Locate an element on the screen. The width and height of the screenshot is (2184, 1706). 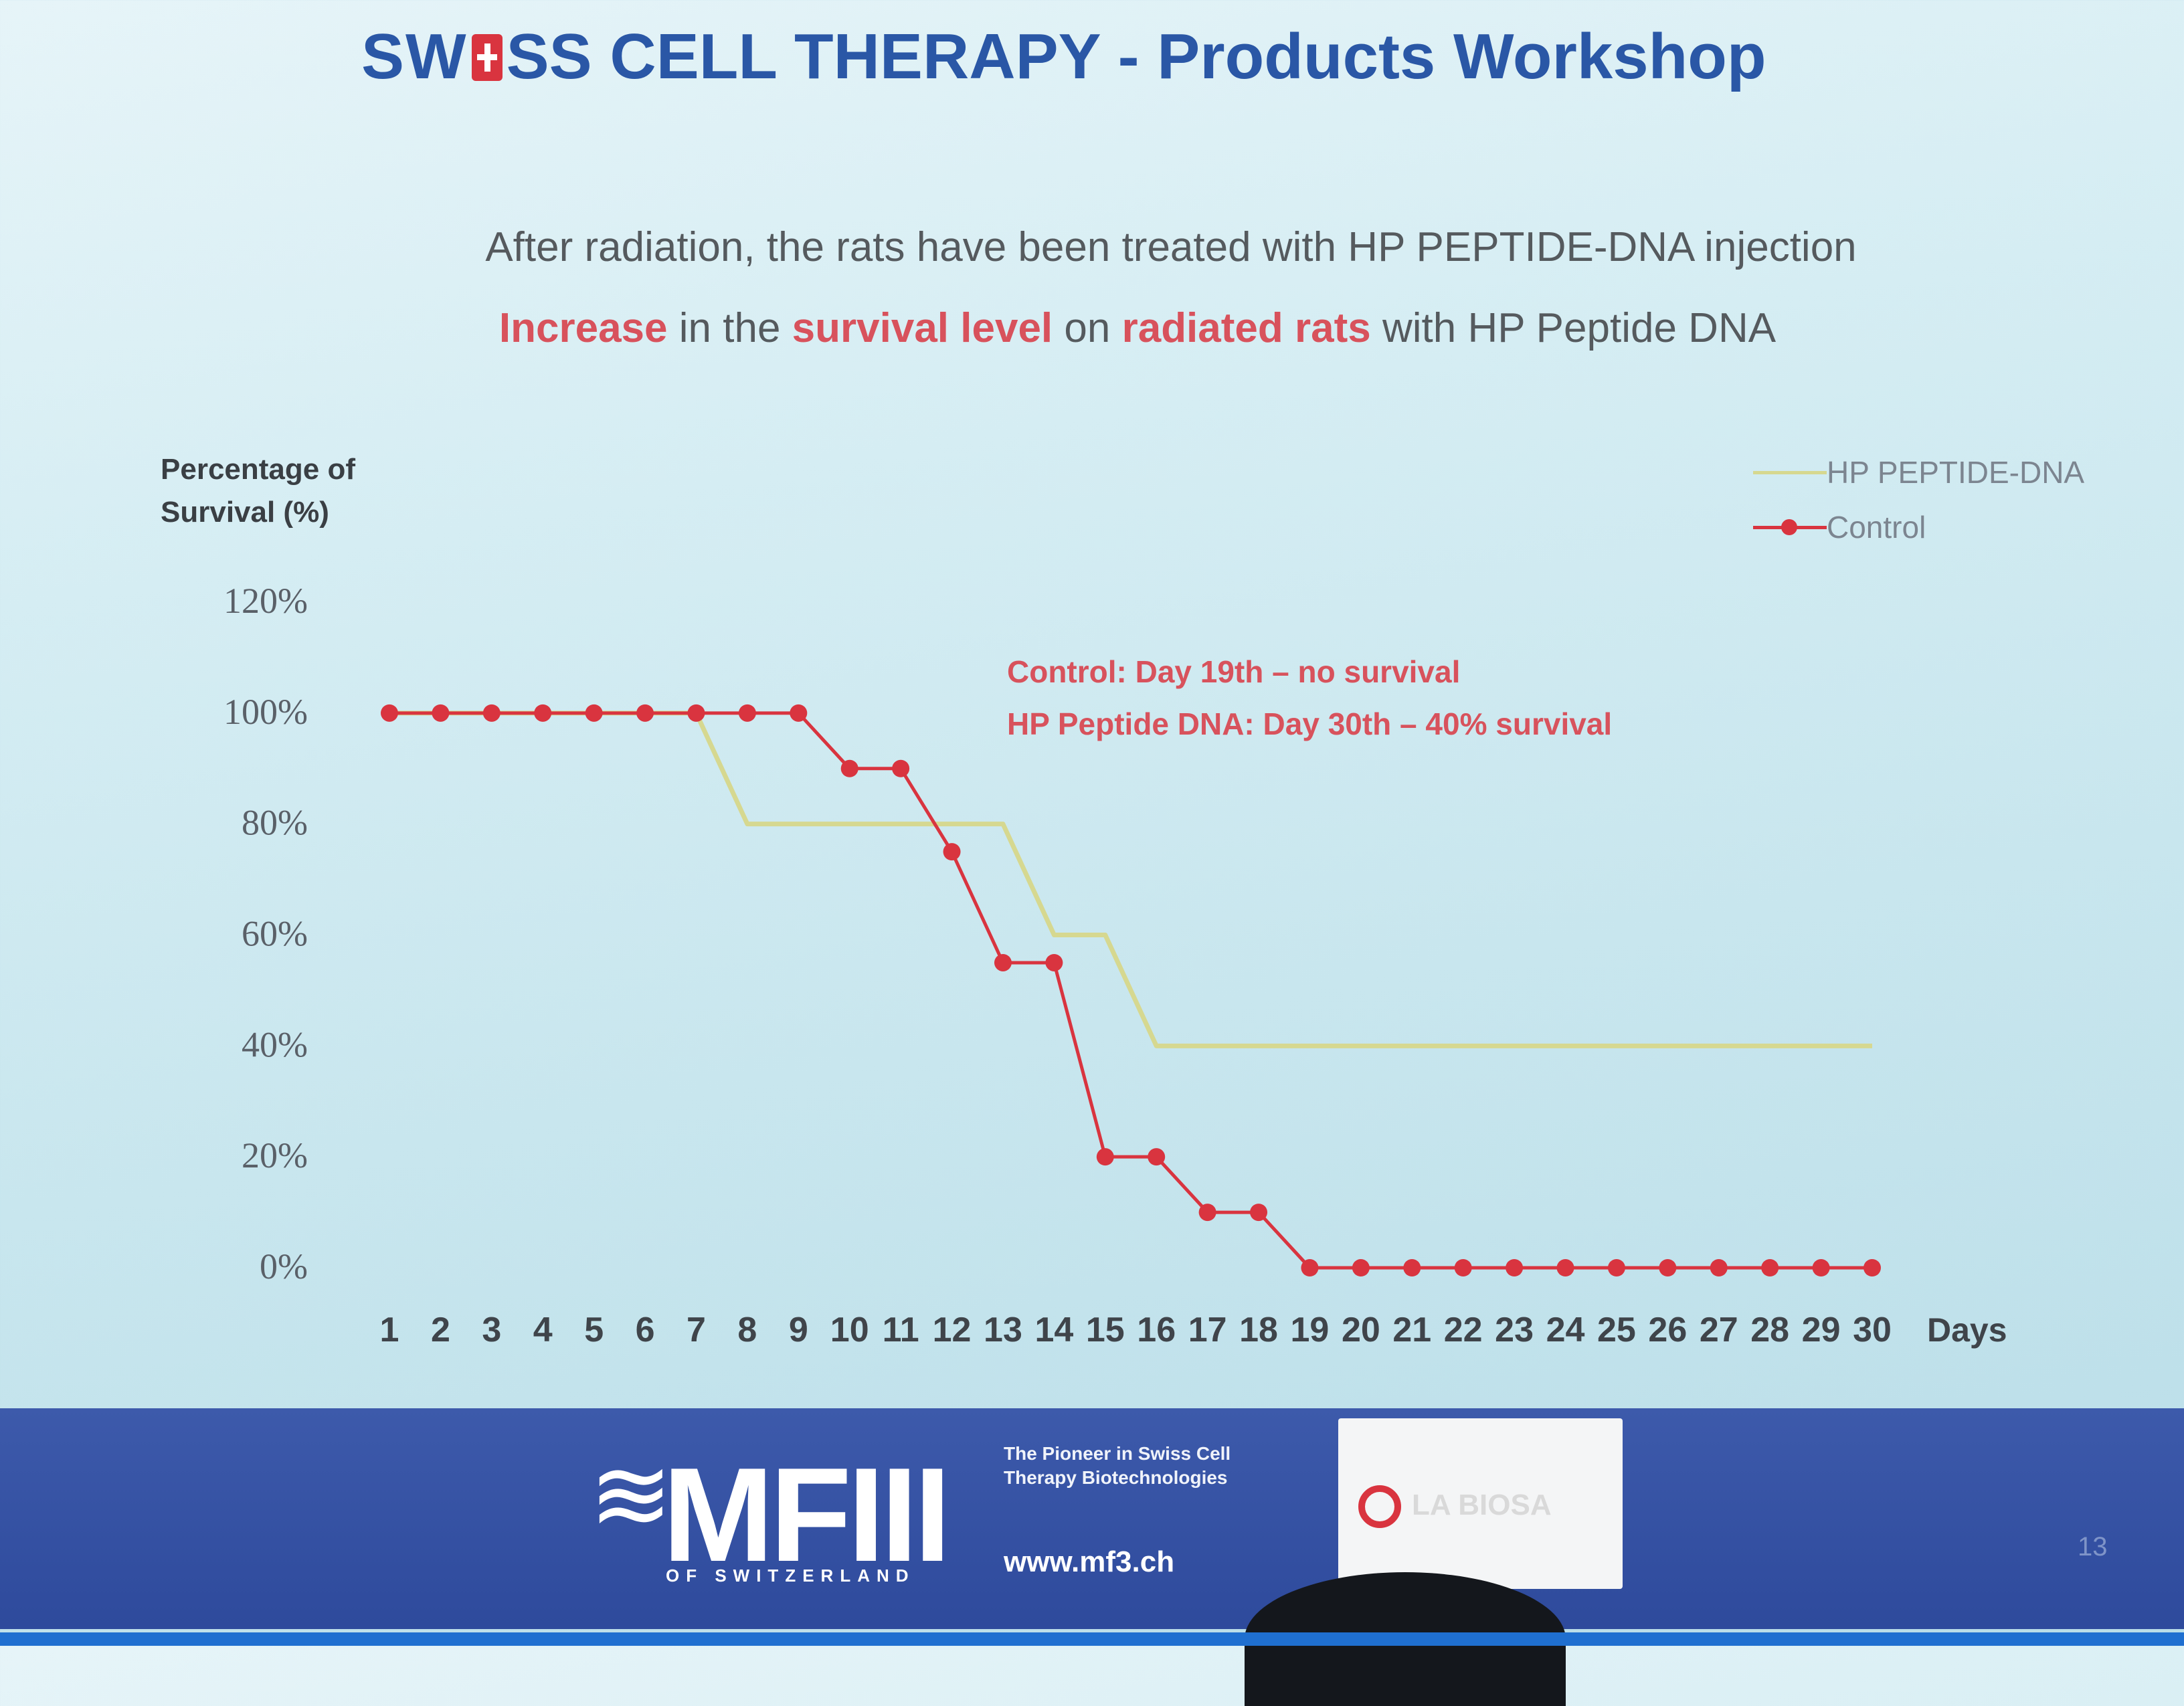
title-suffix: SS CELL THERAPY - Products Workshop is located at coordinates (1136, 56).